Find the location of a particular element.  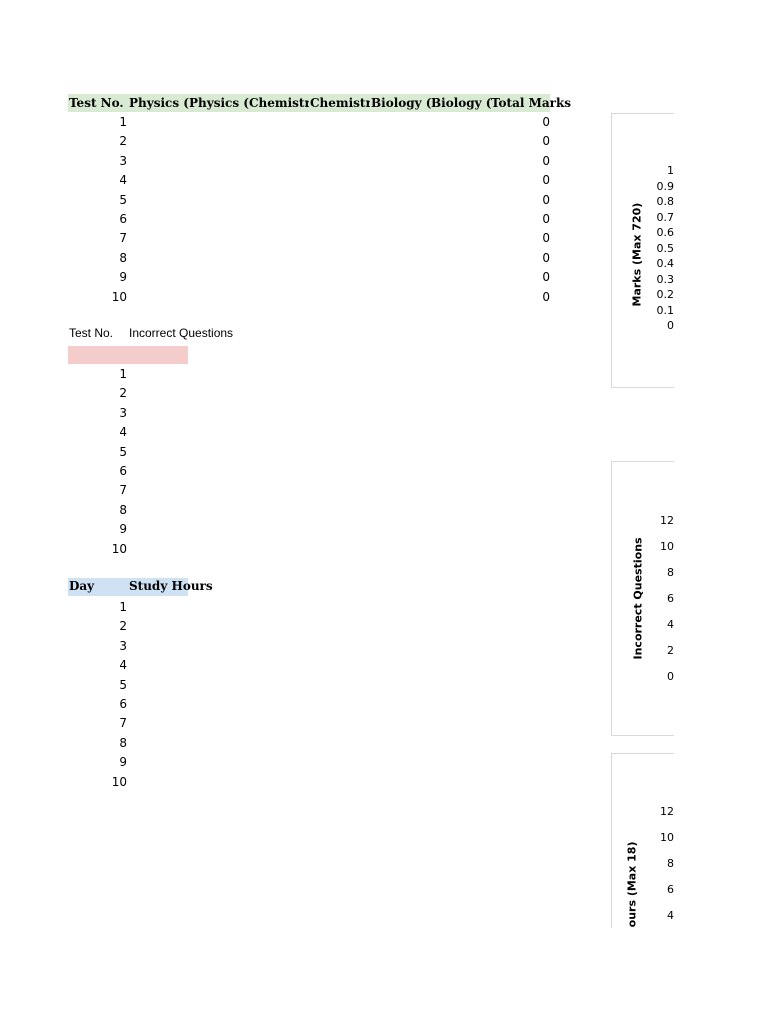

marks-chart-ytick: 0.1 is located at coordinates (665, 310).